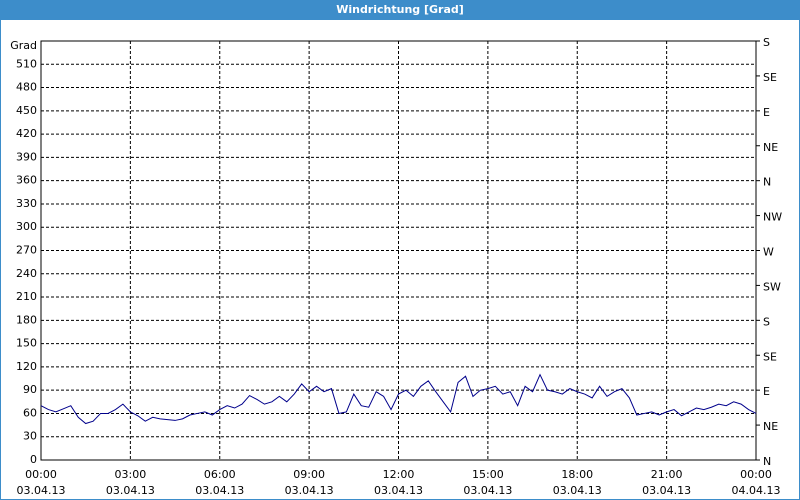 The image size is (800, 500). What do you see at coordinates (26, 63) in the screenshot?
I see `y-tick-label: 510` at bounding box center [26, 63].